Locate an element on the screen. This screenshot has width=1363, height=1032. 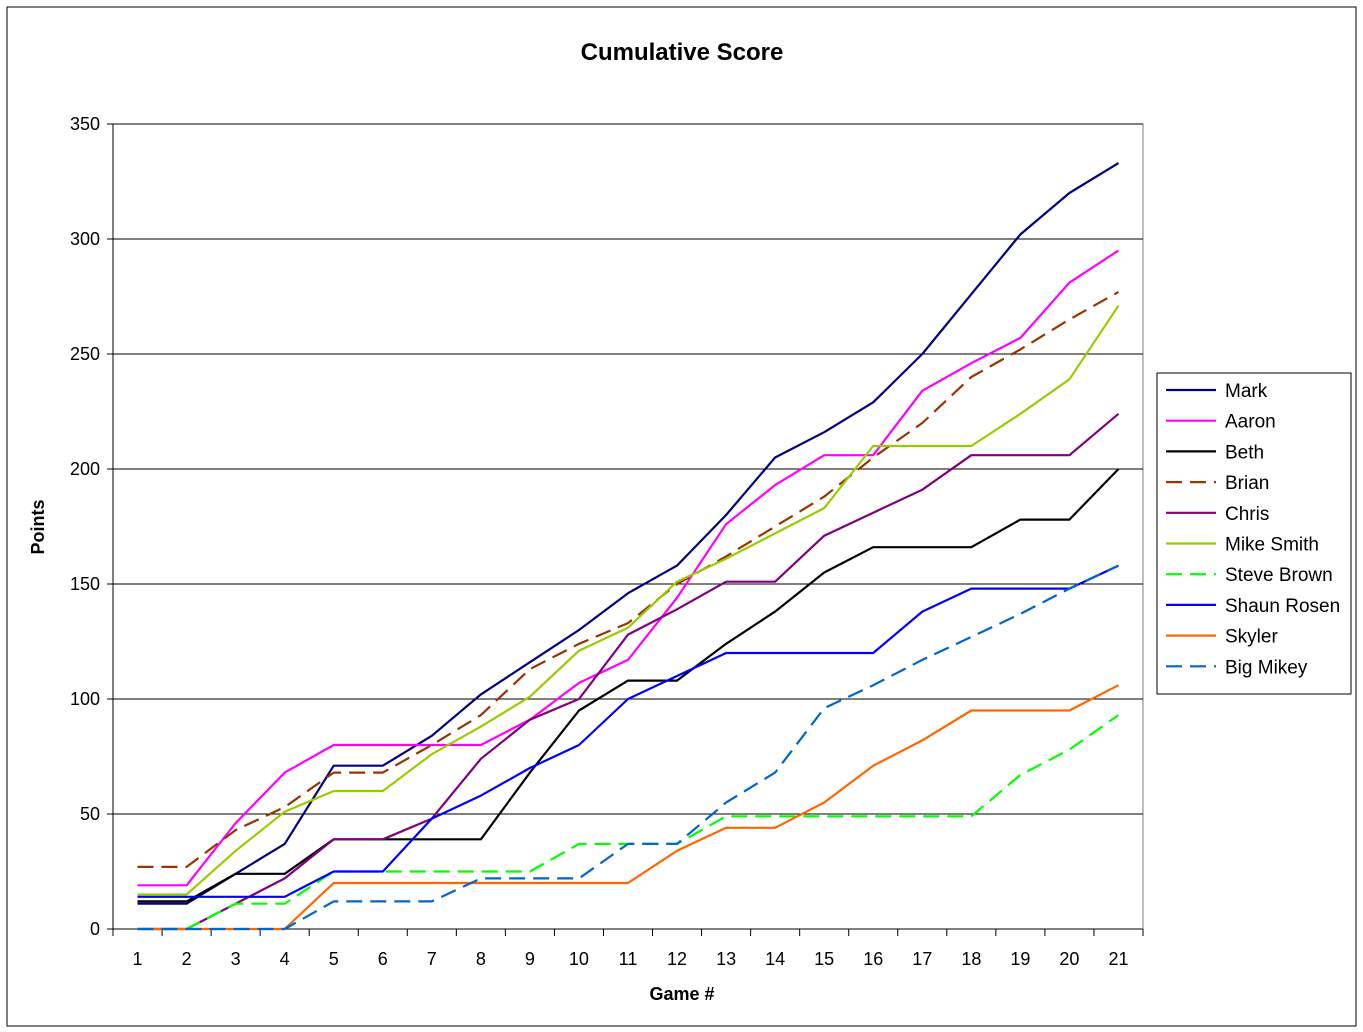
x-tick-label: 7 is located at coordinates (432, 959).